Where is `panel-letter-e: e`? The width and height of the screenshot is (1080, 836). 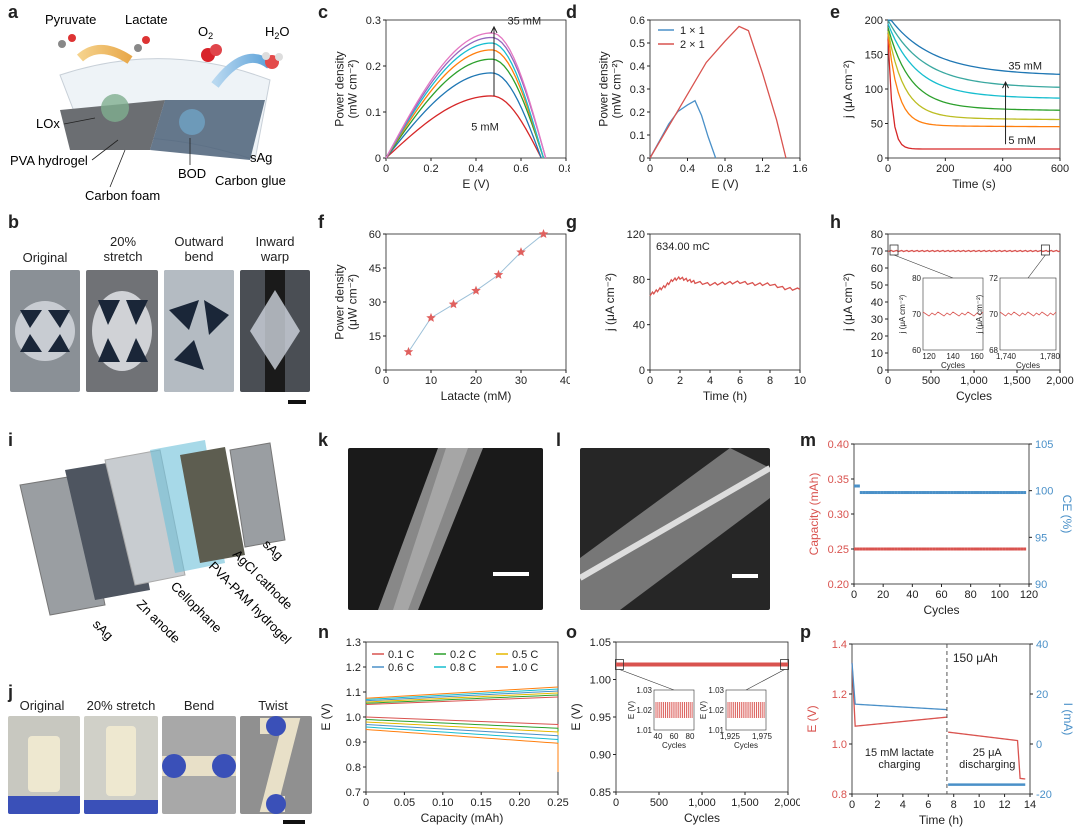 panel-letter-e: e is located at coordinates (835, 12).